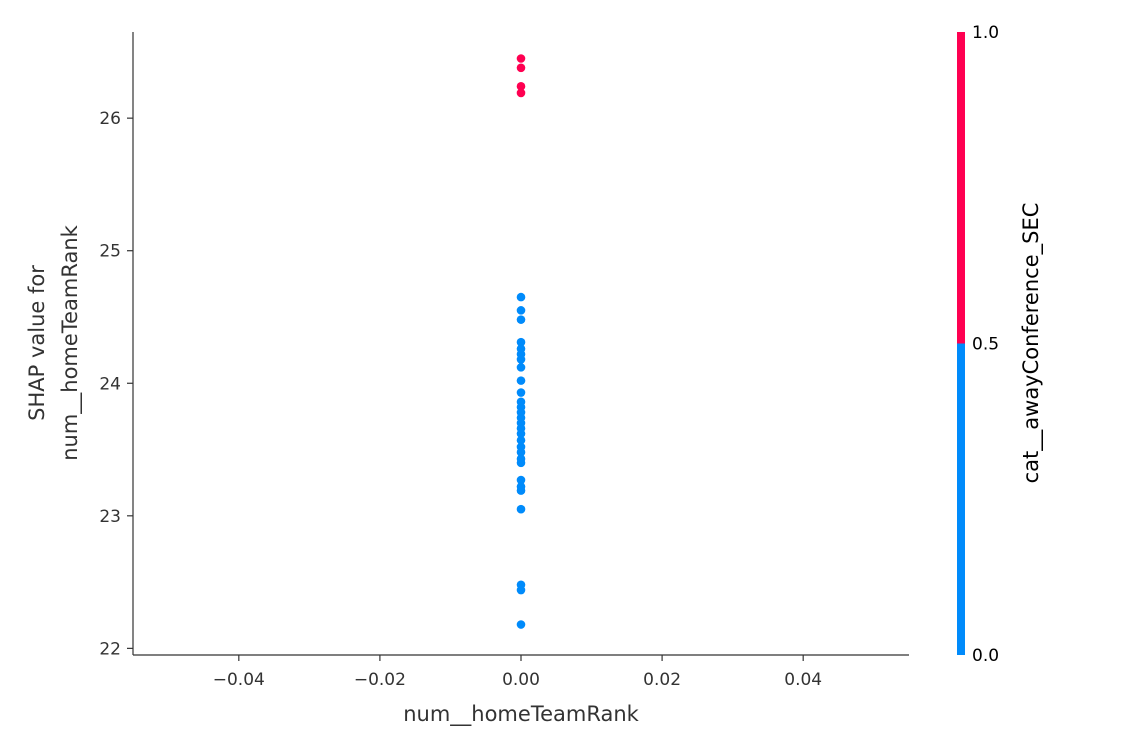  Describe the element at coordinates (662, 680) in the screenshot. I see `x-tick-label: 0.02` at that location.